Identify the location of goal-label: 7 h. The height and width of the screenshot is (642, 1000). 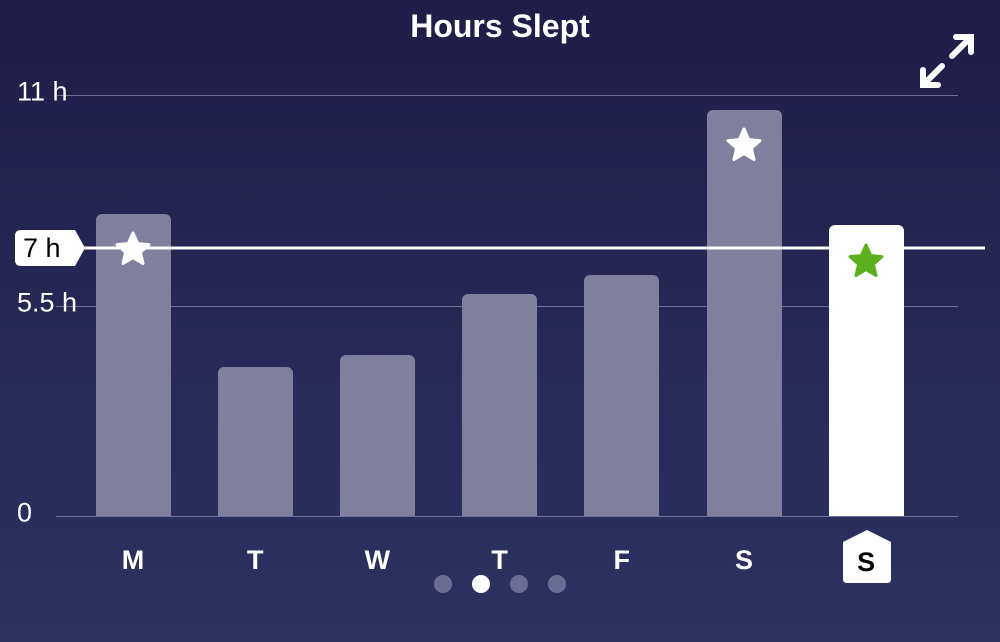
(42, 248).